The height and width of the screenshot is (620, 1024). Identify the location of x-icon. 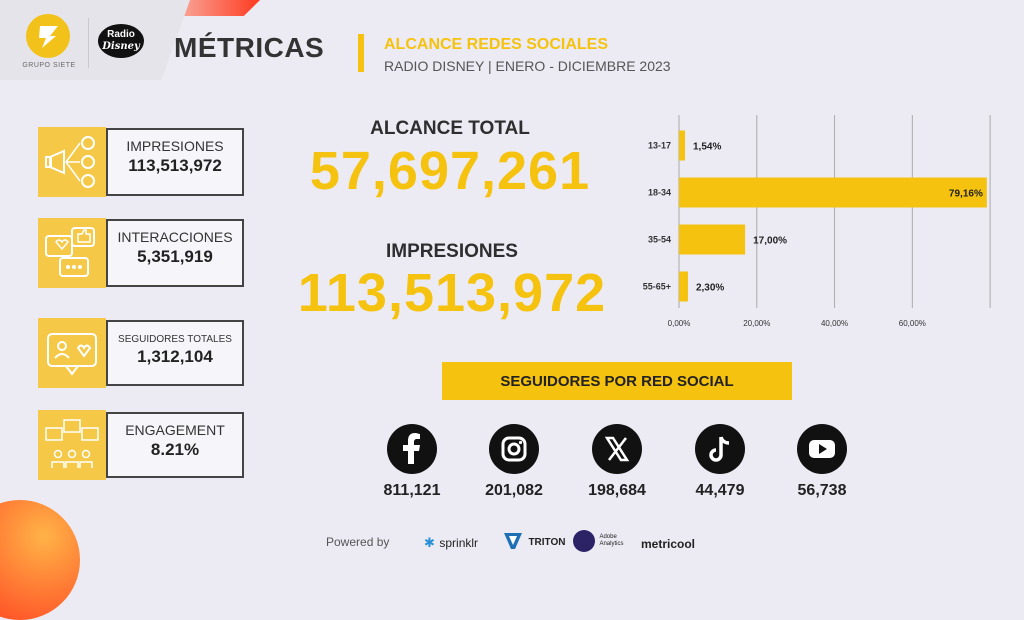
(617, 449).